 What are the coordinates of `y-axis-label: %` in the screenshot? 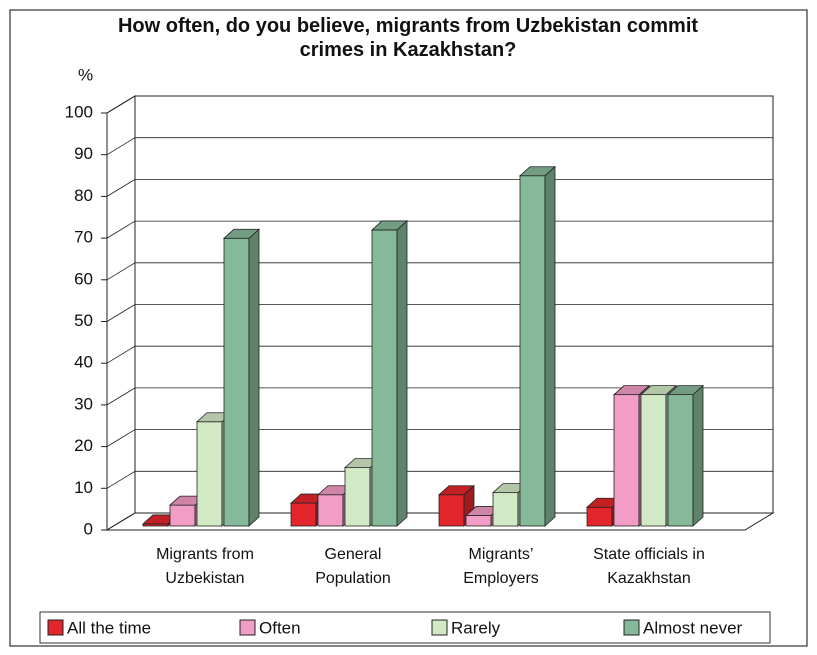 It's located at (85, 74).